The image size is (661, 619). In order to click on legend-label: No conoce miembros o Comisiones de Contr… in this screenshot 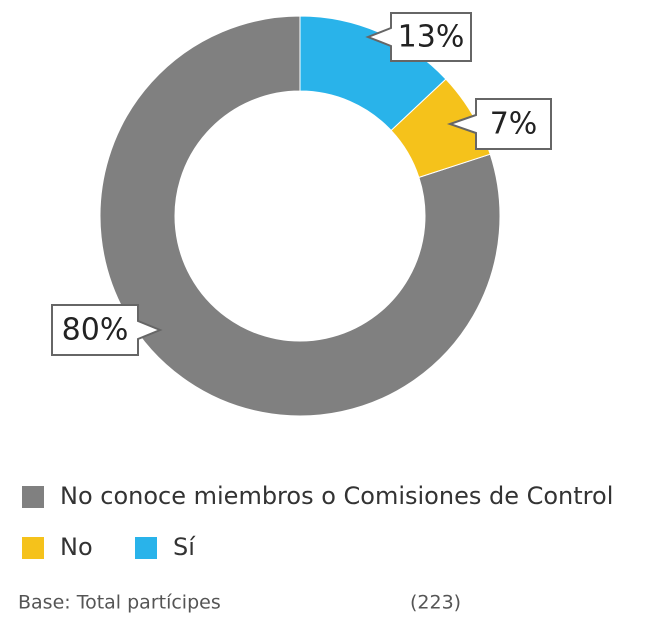, I will do `click(336, 496)`.